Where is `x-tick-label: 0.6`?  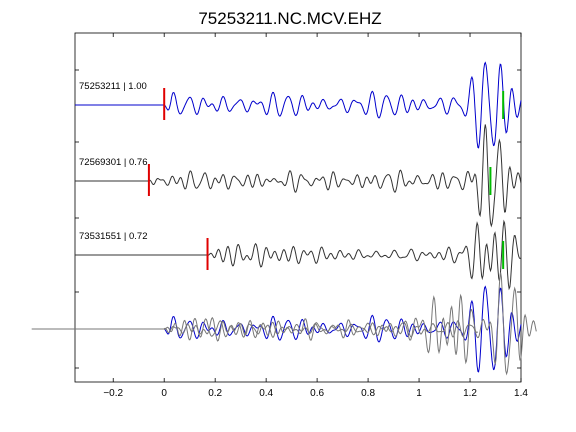
x-tick-label: 0.6 is located at coordinates (317, 393).